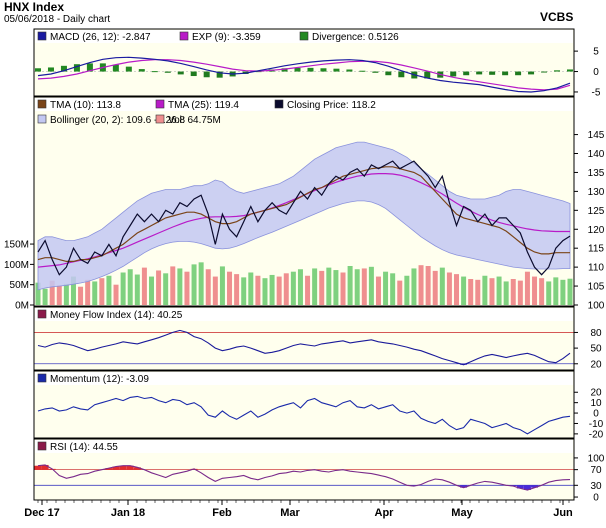 The width and height of the screenshot is (606, 528). I want to click on x-tick-label: May, so click(462, 513).